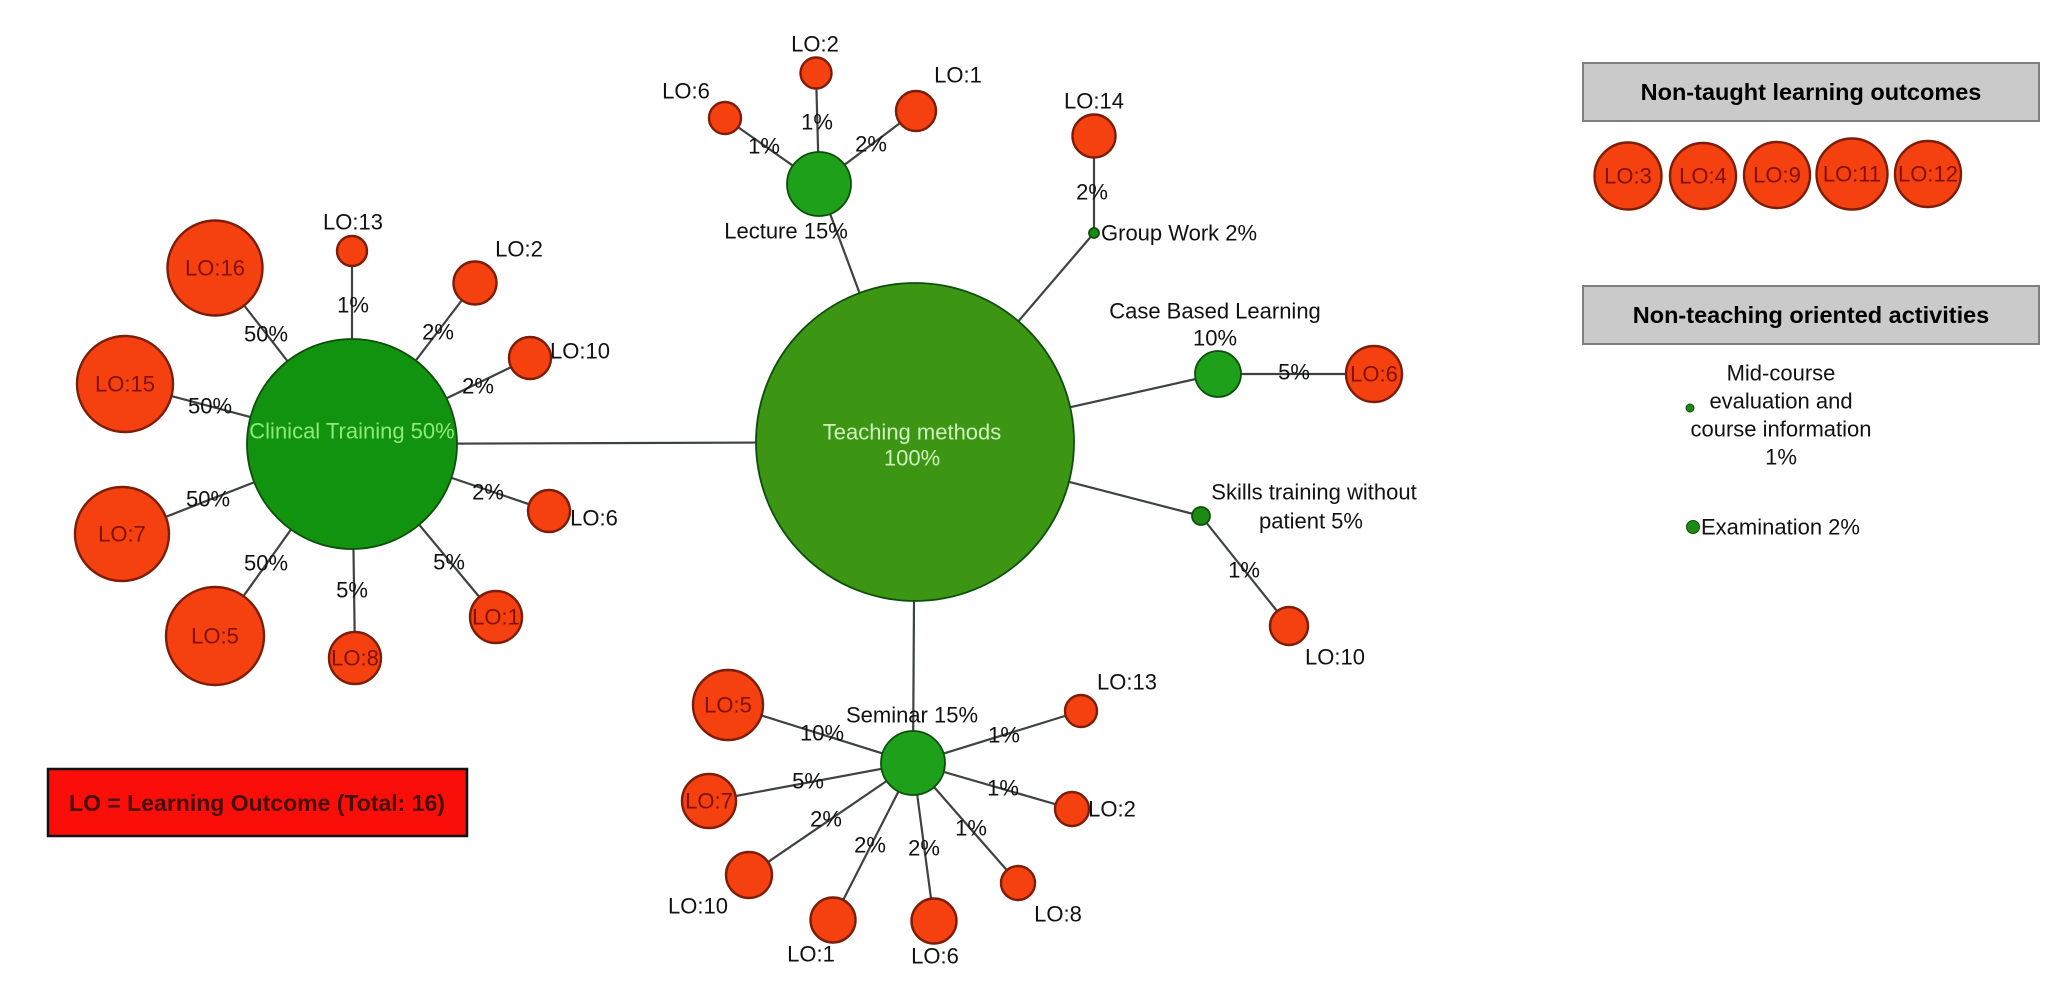  Describe the element at coordinates (1313, 492) in the screenshot. I see `svg-text: Skills training without` at that location.